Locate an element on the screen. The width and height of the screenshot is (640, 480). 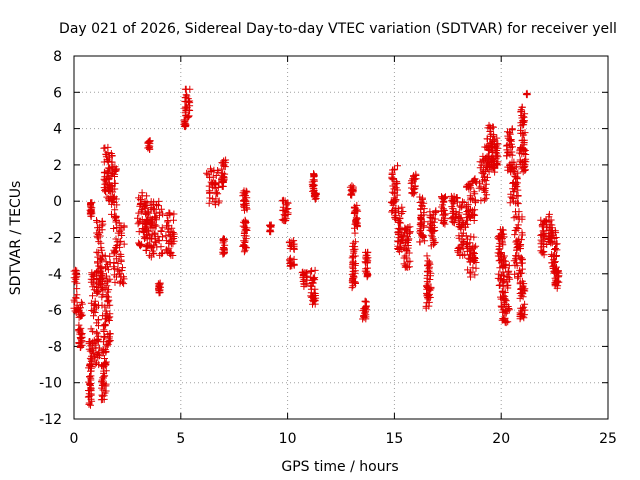
y-tick-label: -2 is located at coordinates (55, 239).